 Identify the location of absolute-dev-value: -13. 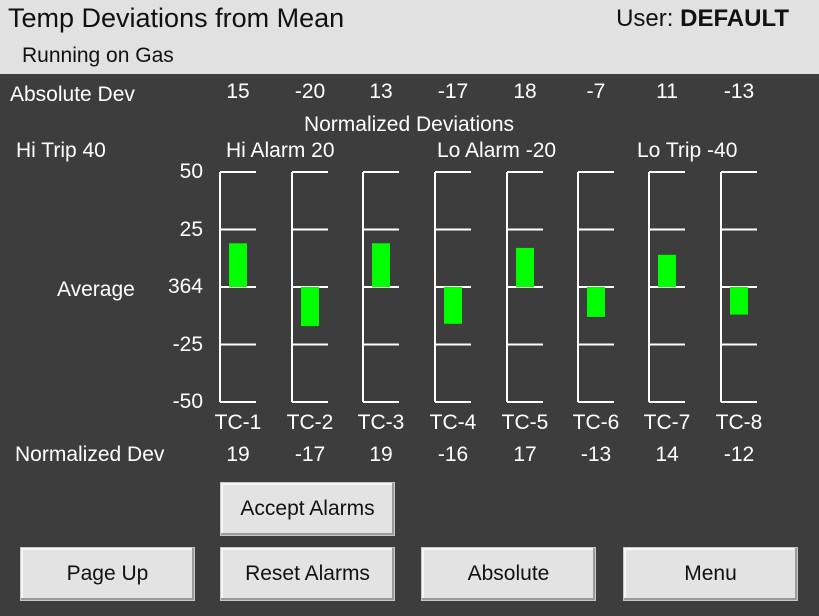
(739, 91).